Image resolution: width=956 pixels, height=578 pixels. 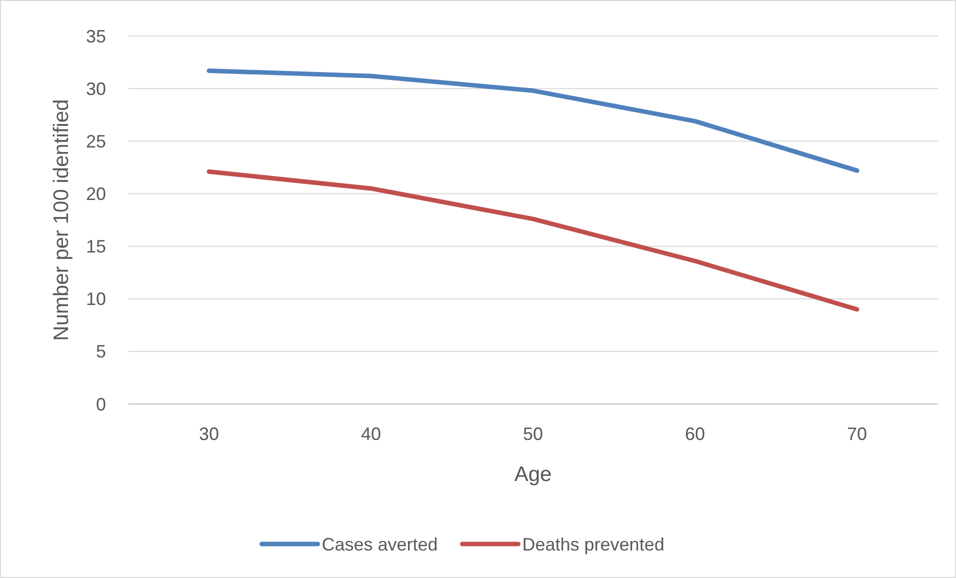 What do you see at coordinates (695, 434) in the screenshot?
I see `x-tick-label: 60` at bounding box center [695, 434].